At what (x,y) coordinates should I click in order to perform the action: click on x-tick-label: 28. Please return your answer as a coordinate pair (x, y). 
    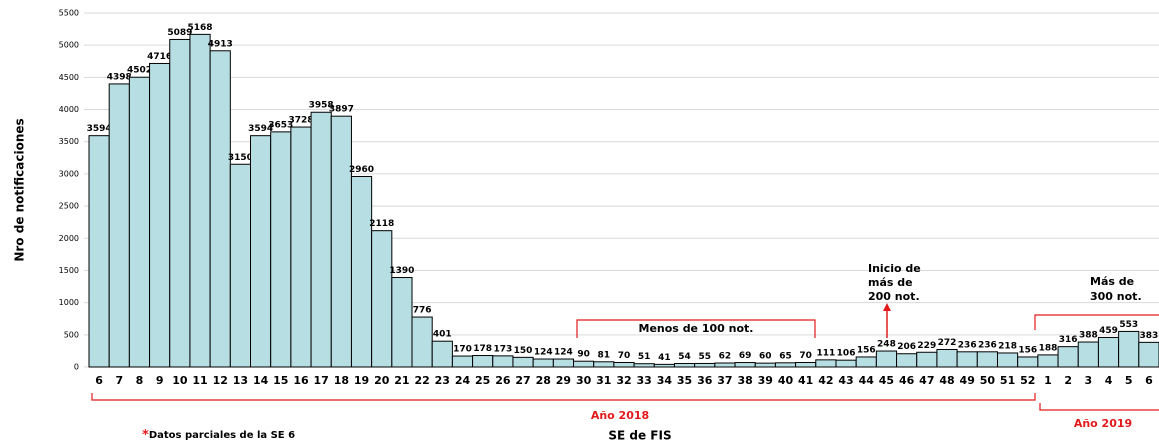
    Looking at the image, I should click on (543, 380).